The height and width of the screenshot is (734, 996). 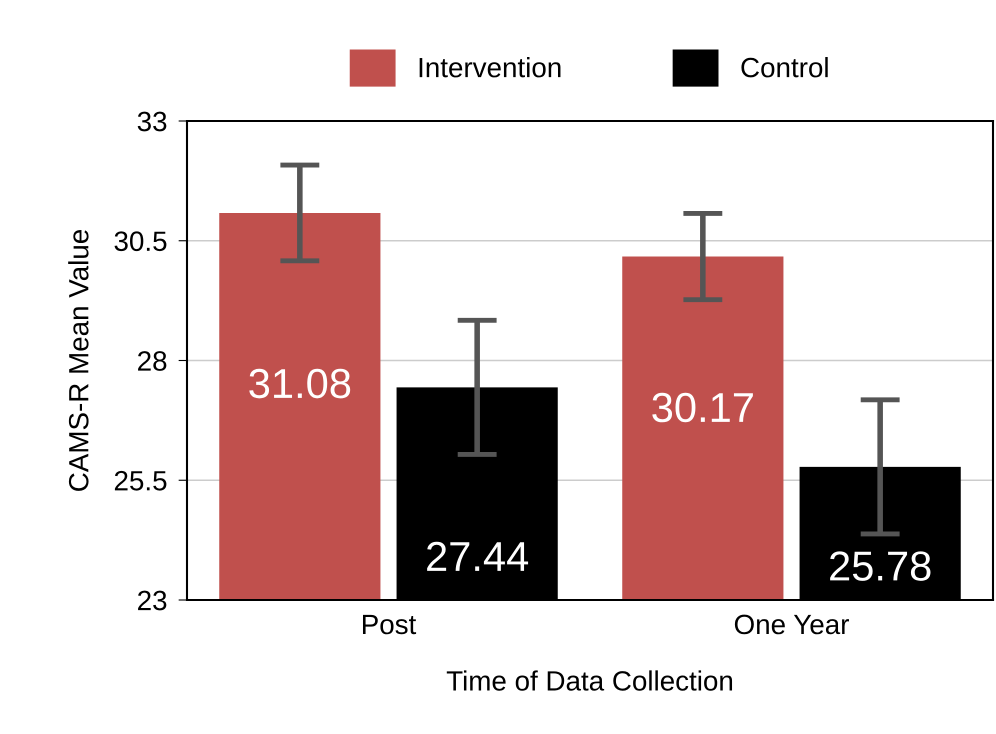 What do you see at coordinates (490, 67) in the screenshot?
I see `legend-label: Intervention` at bounding box center [490, 67].